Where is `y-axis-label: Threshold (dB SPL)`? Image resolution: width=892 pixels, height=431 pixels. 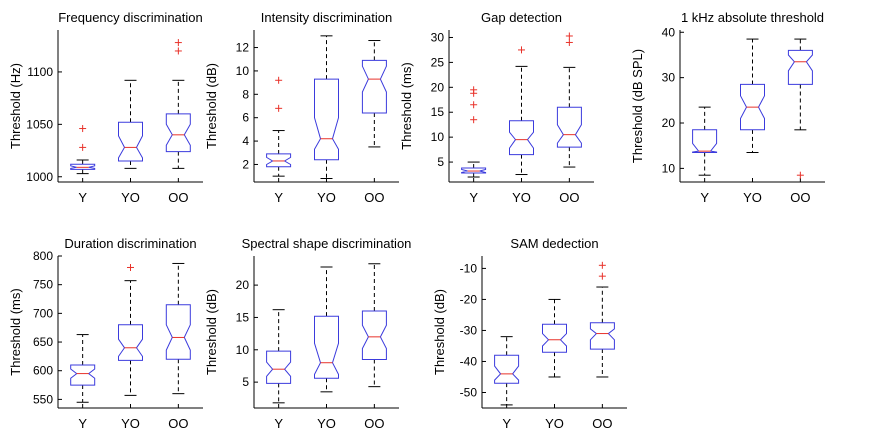 y-axis-label: Threshold (dB SPL) is located at coordinates (637, 106).